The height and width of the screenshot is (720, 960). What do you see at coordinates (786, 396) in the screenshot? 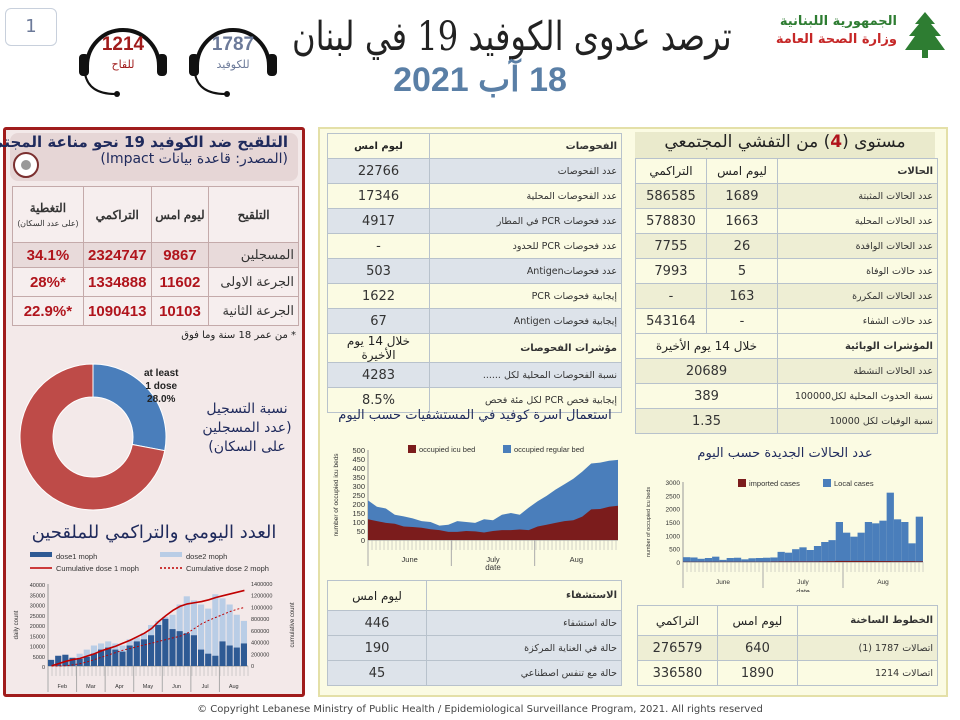
I see `table-row: نسبة الحدوث المحلية لكل100000 389` at bounding box center [786, 396].